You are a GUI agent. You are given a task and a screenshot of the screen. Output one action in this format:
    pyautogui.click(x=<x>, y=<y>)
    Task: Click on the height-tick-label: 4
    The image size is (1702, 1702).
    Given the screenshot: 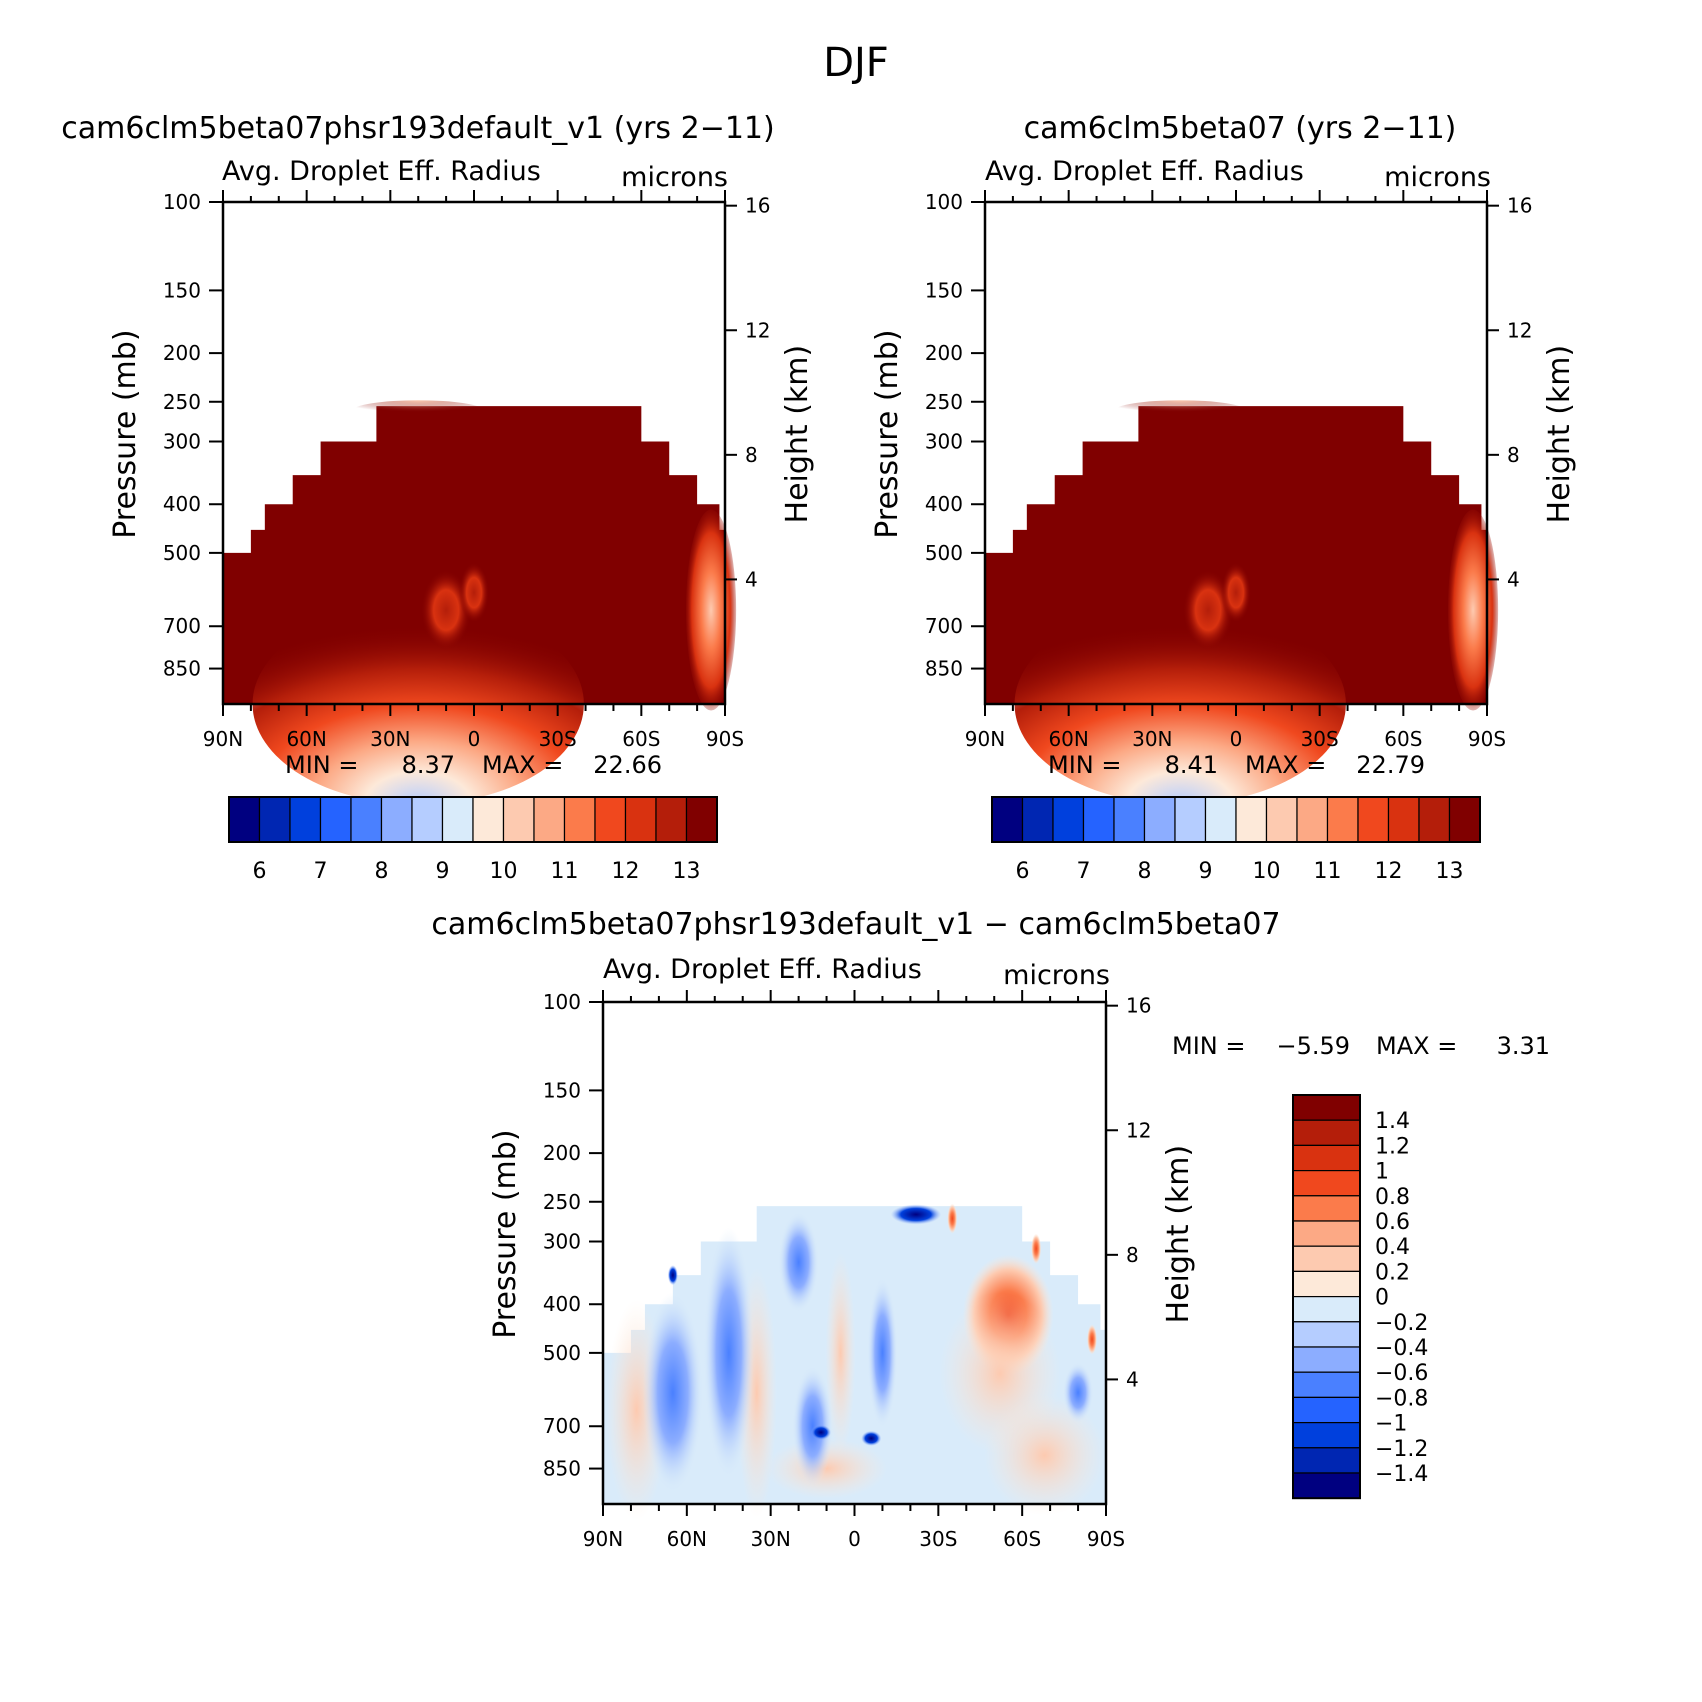 What is the action you would take?
    pyautogui.click(x=1132, y=1379)
    